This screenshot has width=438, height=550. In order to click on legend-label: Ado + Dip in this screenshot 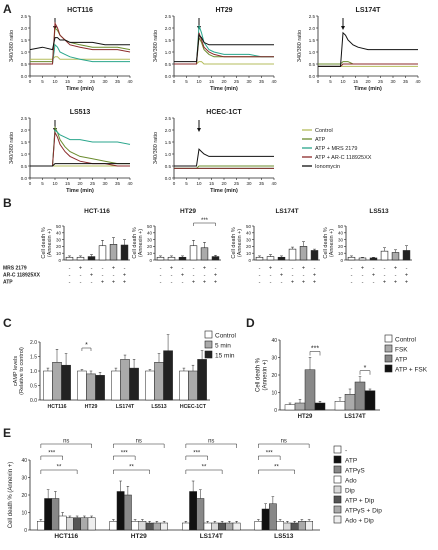, I will do `click(359, 521)`.